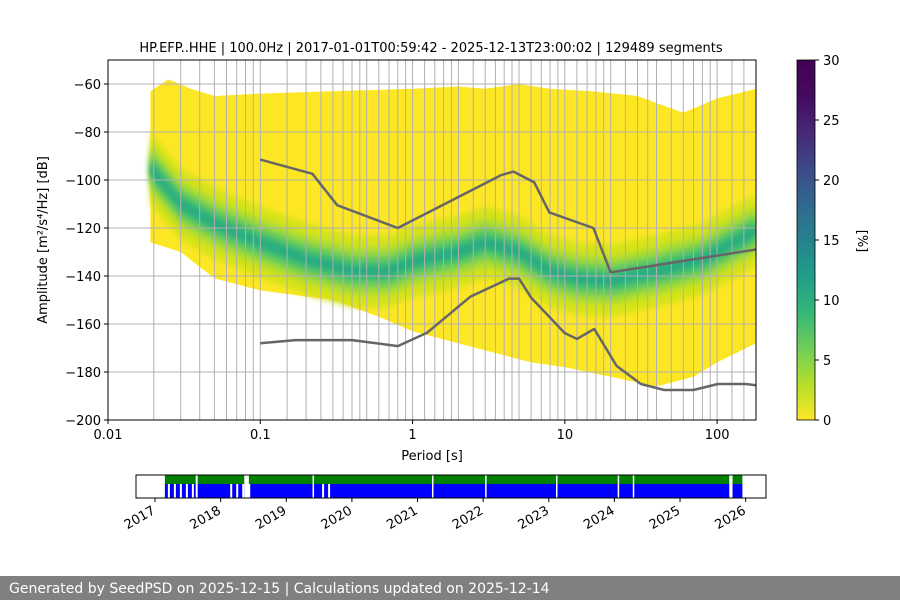 The width and height of the screenshot is (900, 602). I want to click on y-tick-label: −100, so click(83, 181).